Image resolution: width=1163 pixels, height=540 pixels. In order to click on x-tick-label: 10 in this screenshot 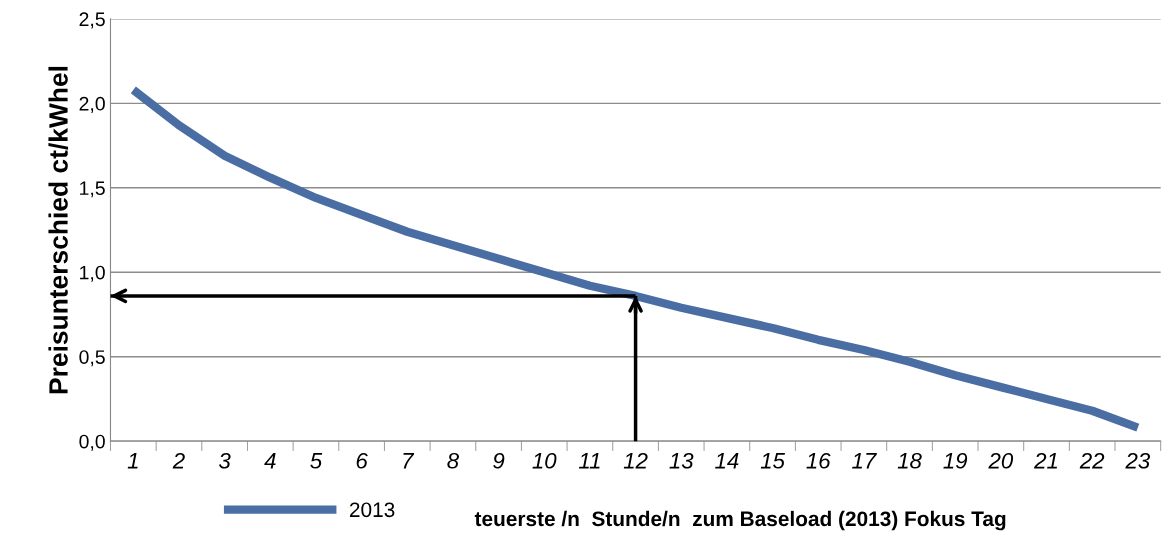, I will do `click(544, 460)`.